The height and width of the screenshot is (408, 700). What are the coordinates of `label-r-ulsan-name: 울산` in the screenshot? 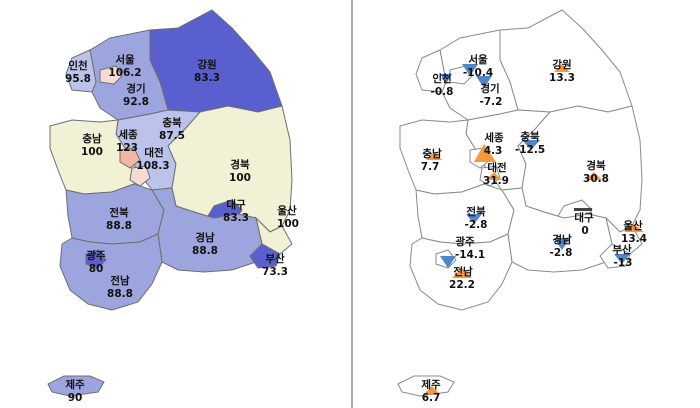 It's located at (633, 225).